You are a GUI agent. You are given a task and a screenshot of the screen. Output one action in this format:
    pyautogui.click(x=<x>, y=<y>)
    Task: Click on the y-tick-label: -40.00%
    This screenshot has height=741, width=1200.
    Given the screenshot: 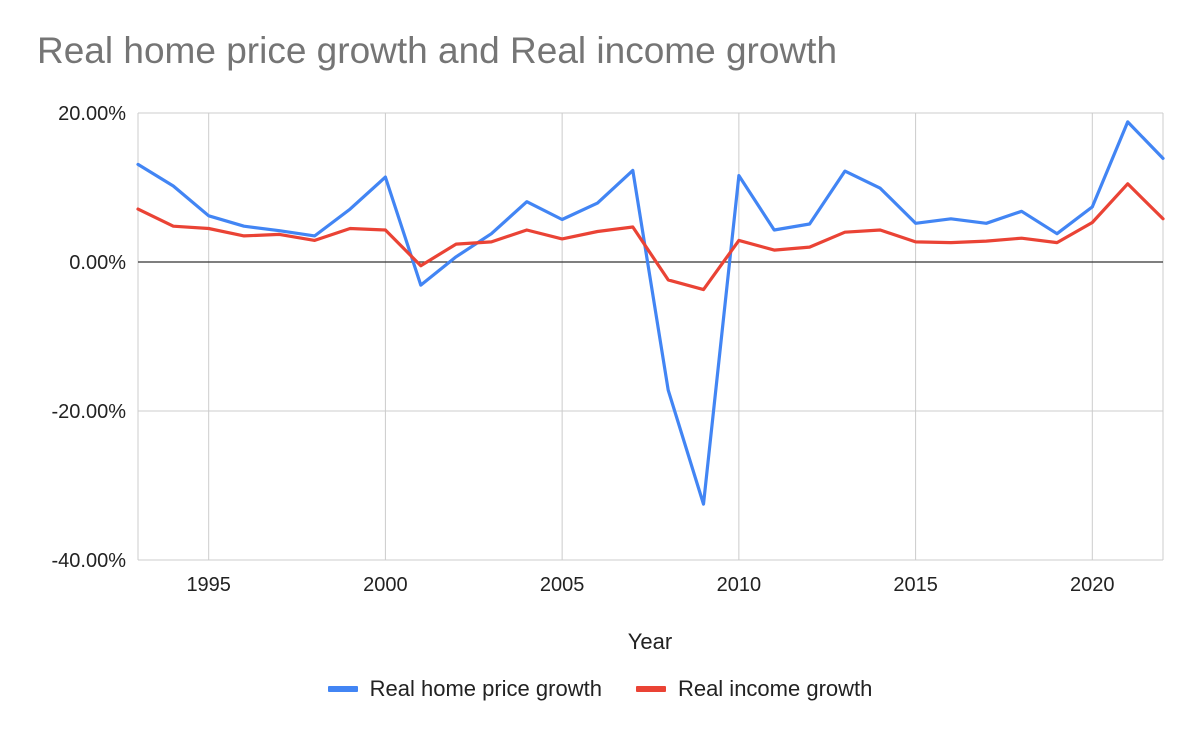 What is the action you would take?
    pyautogui.click(x=89, y=561)
    